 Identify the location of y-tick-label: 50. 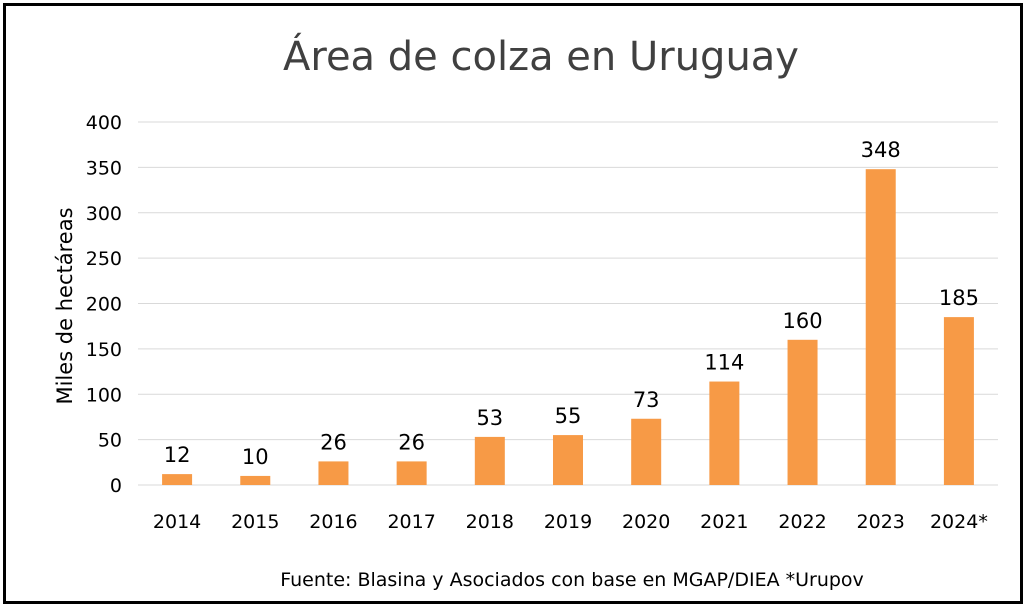
(110, 441).